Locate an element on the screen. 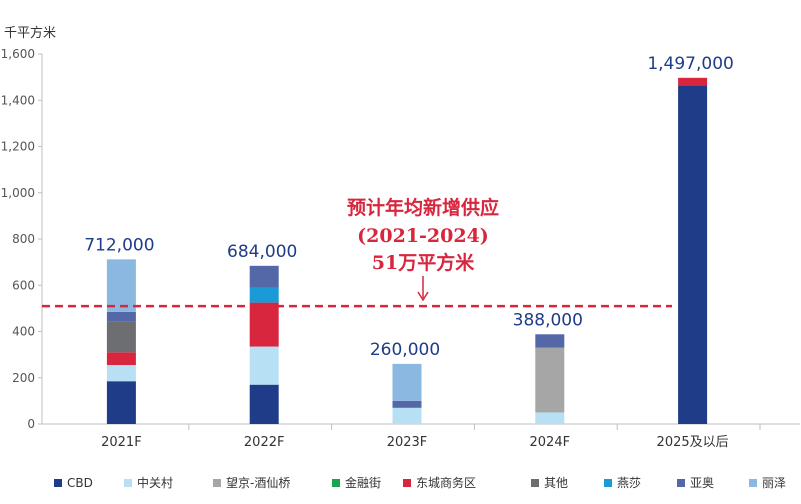  legend-label: 望京-酒仙桥 is located at coordinates (258, 483).